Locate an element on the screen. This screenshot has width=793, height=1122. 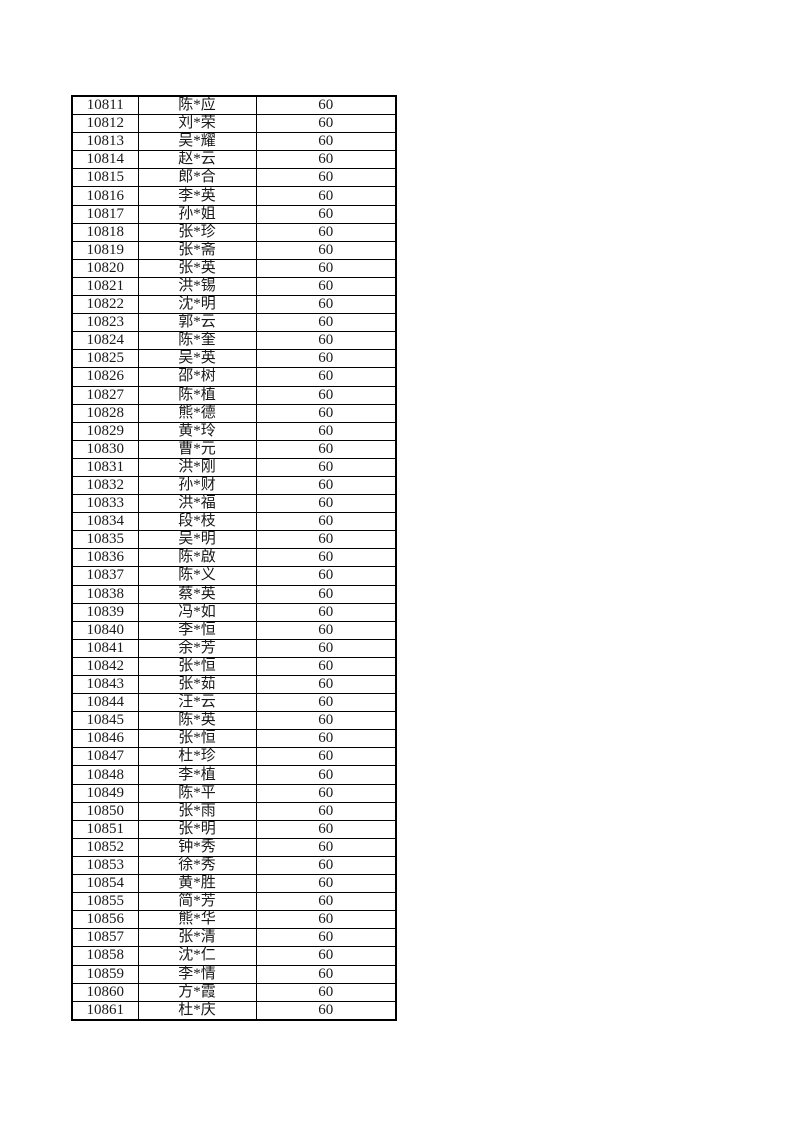
table-row: 10813 吴*耀 60 is located at coordinates (234, 142).